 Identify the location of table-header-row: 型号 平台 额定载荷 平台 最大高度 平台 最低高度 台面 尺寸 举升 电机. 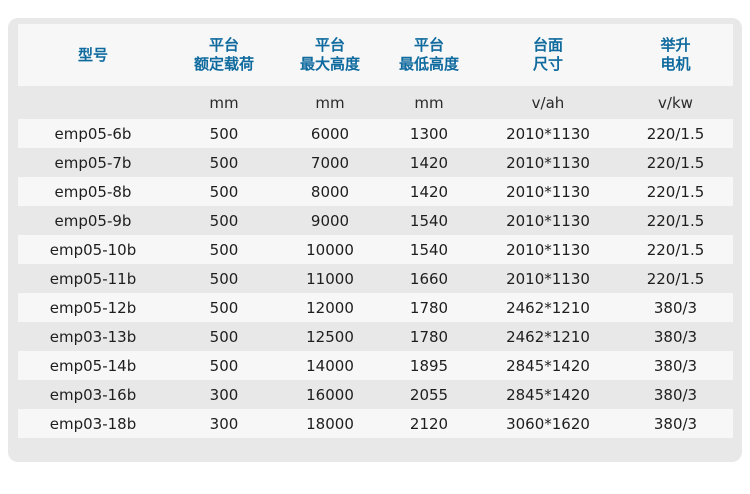
(375, 55).